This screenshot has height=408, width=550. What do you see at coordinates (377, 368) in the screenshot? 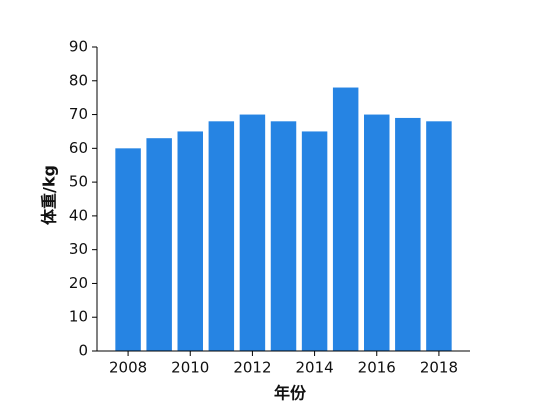
I see `x-tick-label: 2016` at bounding box center [377, 368].